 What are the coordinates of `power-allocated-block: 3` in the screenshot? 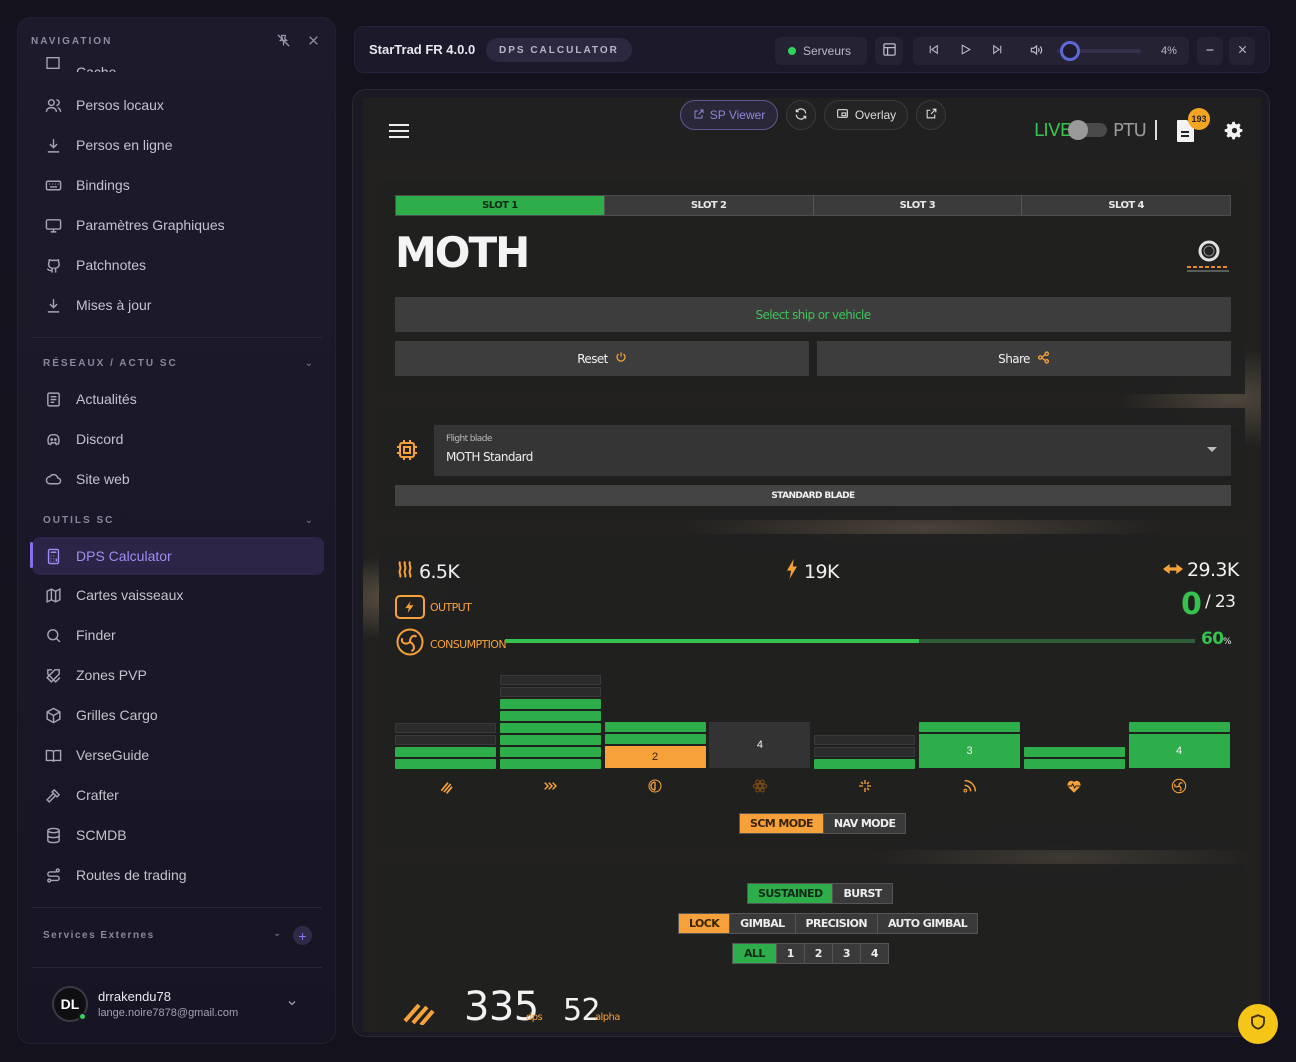 It's located at (969, 751).